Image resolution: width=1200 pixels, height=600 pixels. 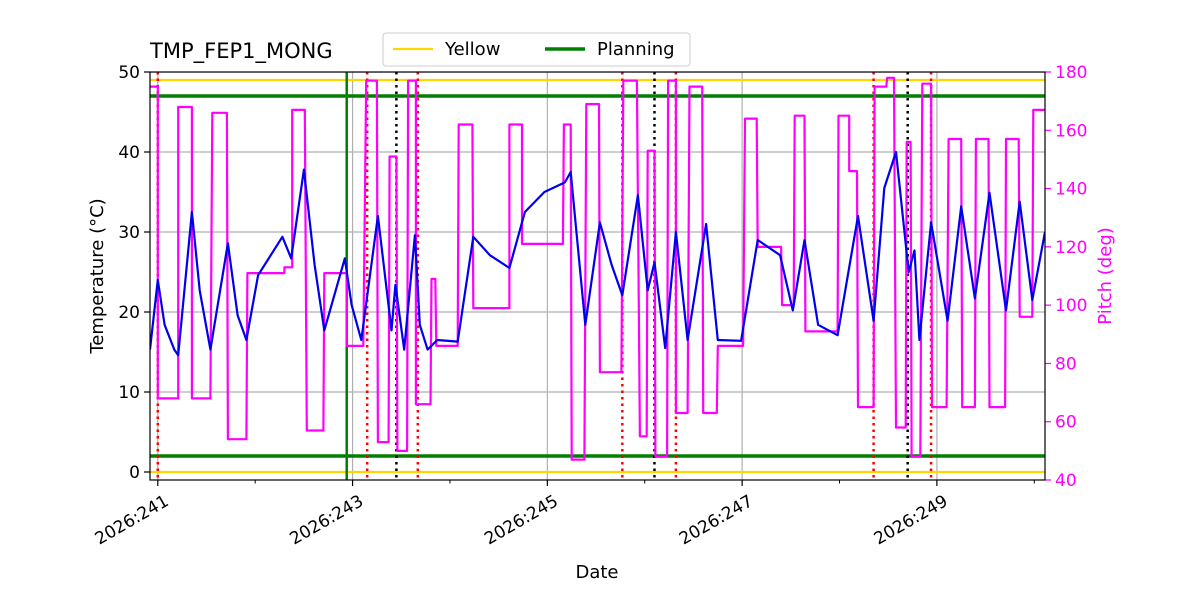 What do you see at coordinates (636, 49) in the screenshot?
I see `legend-label: Planning` at bounding box center [636, 49].